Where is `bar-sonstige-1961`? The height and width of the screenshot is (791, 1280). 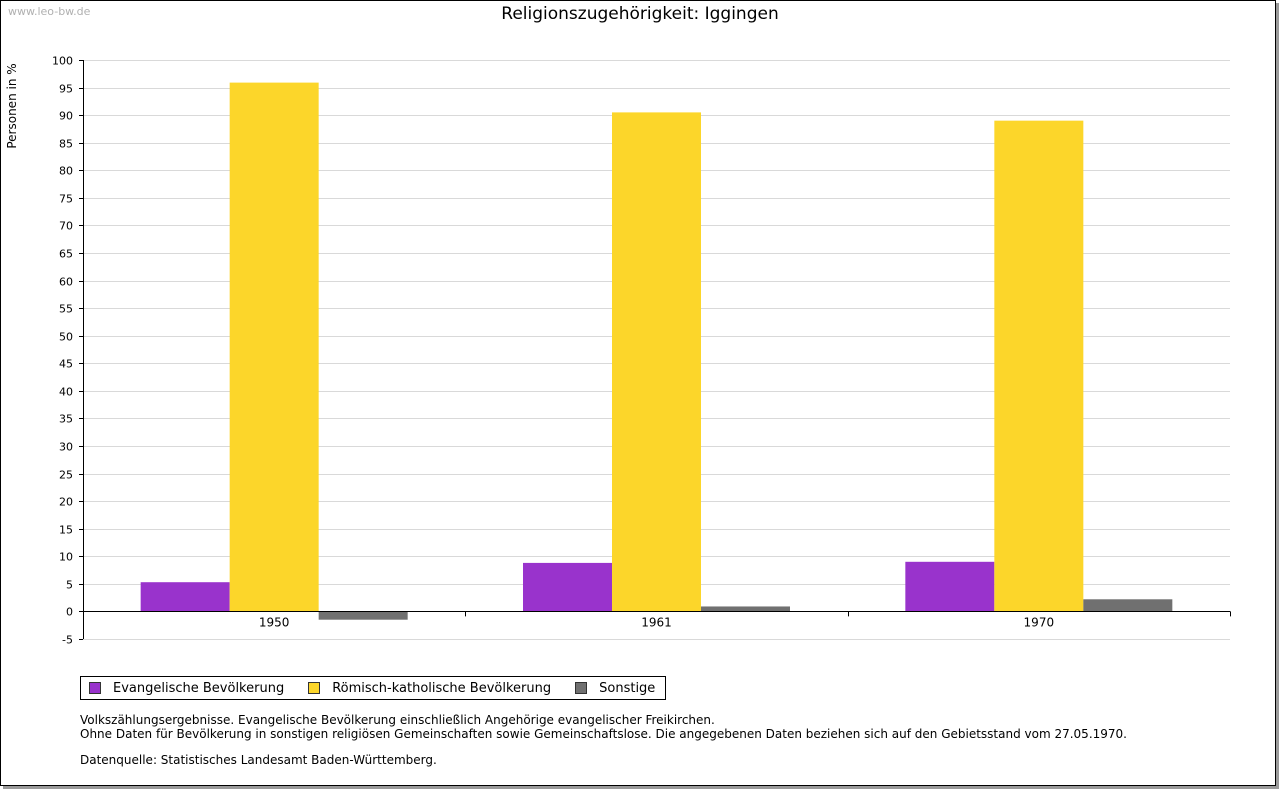
bar-sonstige-1961 is located at coordinates (745, 609).